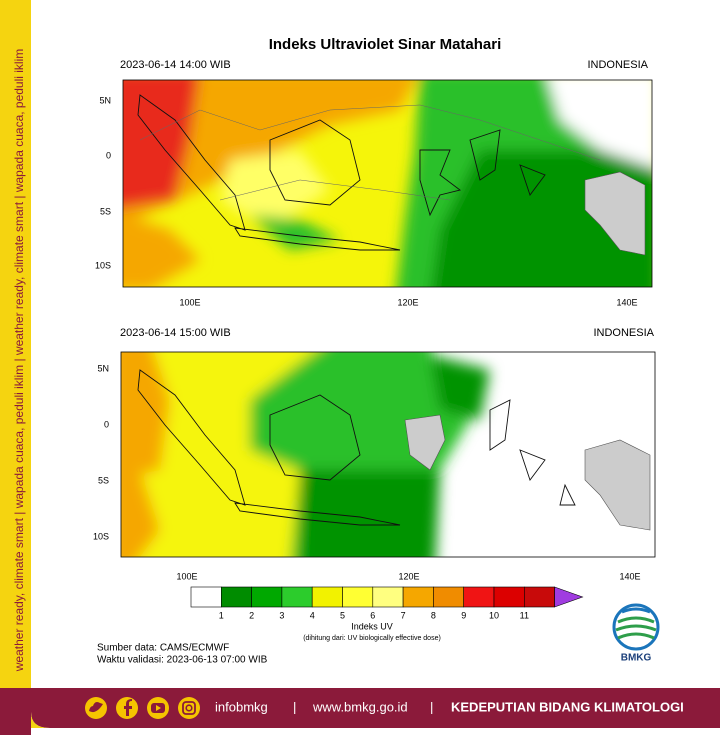 The image size is (720, 740). Describe the element at coordinates (569, 597) in the screenshot. I see `colorbar-arrow` at that location.